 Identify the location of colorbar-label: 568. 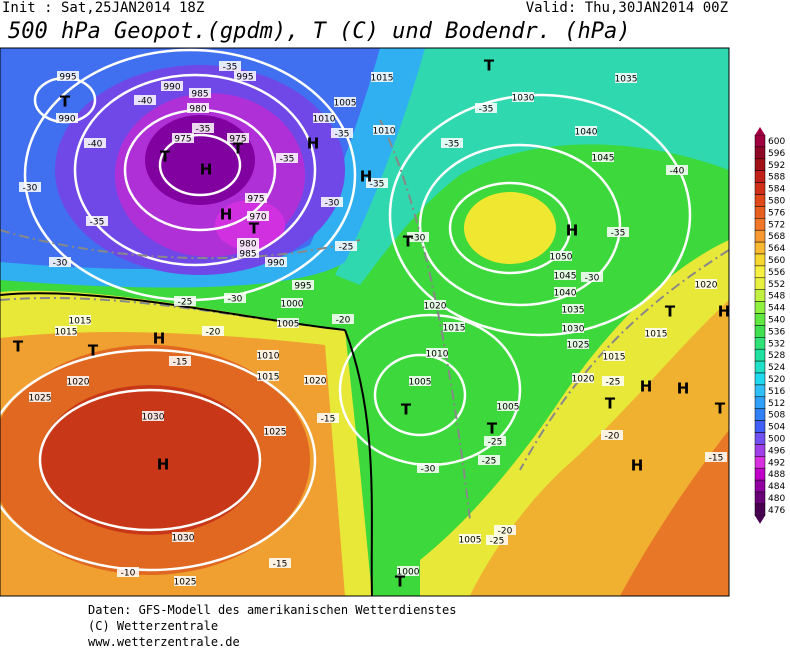
(776, 237).